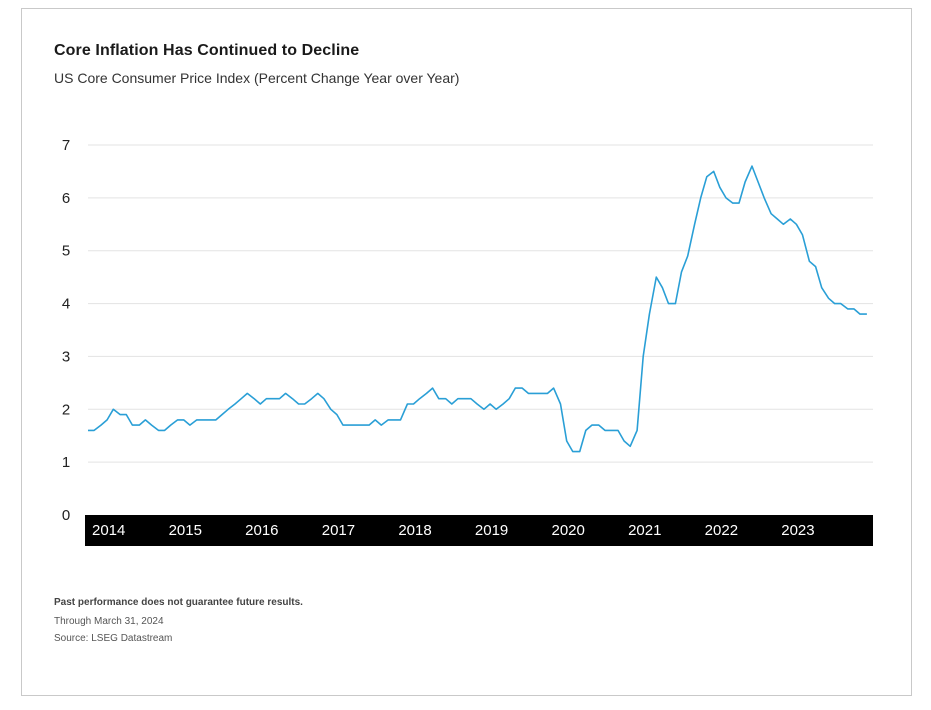 Image resolution: width=931 pixels, height=710 pixels. I want to click on x-tick-label: 2014, so click(108, 530).